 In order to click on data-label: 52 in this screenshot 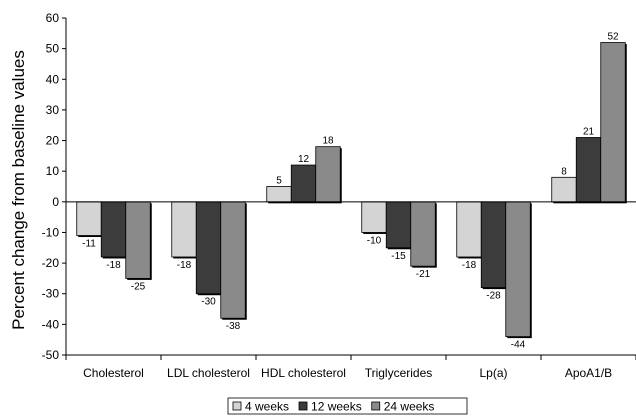, I will do `click(613, 37)`.